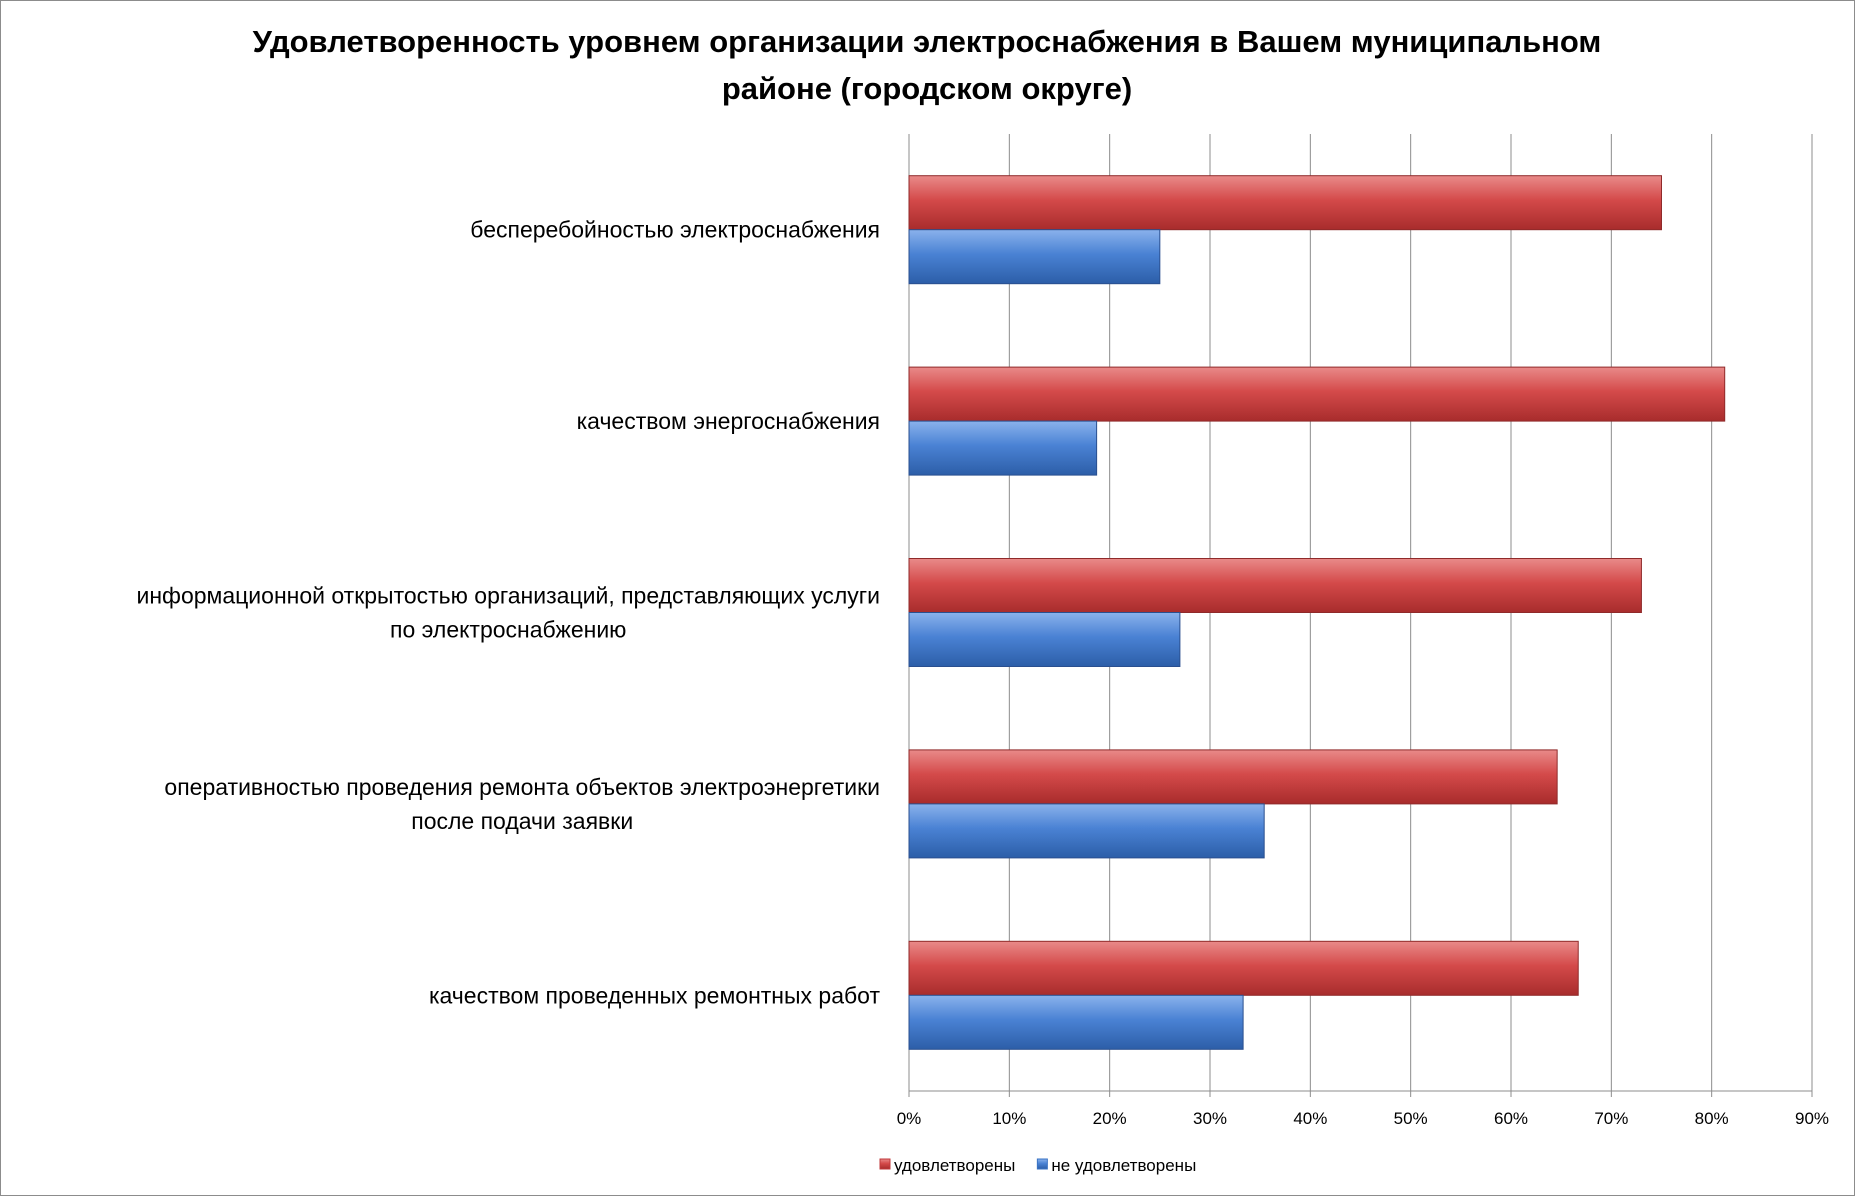 The image size is (1855, 1196). Describe the element at coordinates (1310, 1118) in the screenshot. I see `x-tick-label: 40%` at that location.